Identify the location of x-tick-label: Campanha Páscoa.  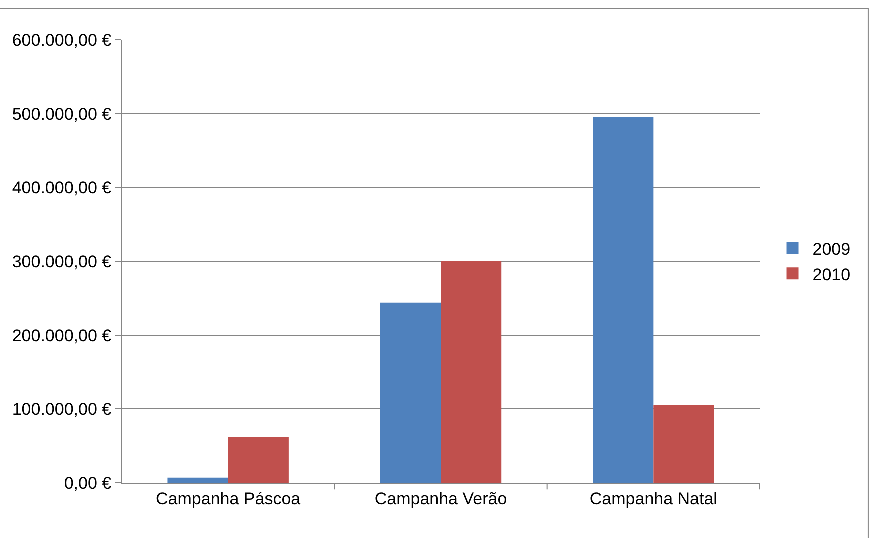
(229, 498).